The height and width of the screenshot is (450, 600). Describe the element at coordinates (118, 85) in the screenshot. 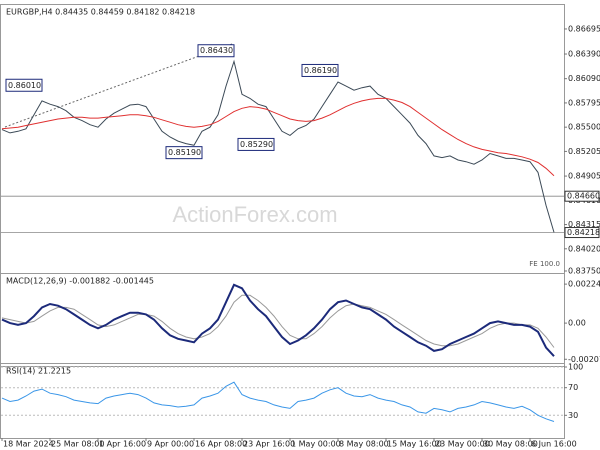

I see `trend-line` at that location.